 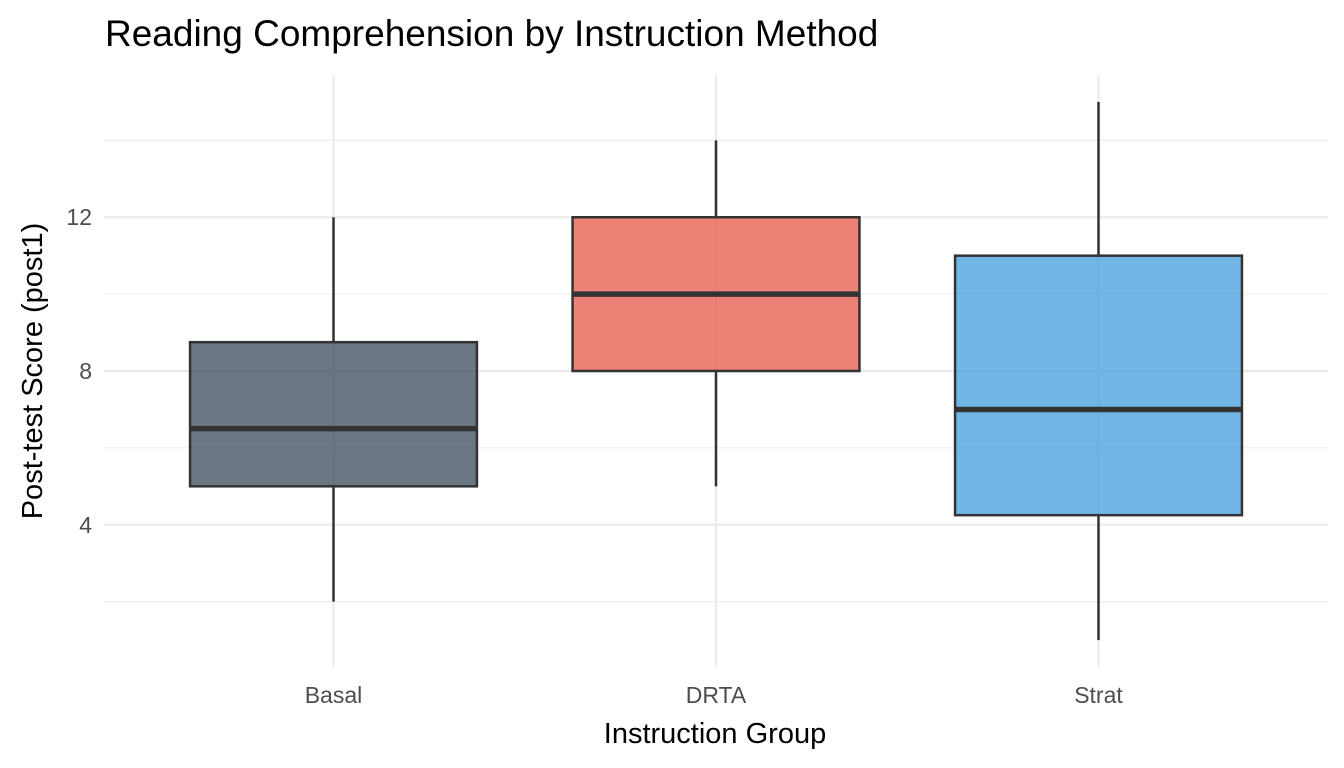 I want to click on y-tick-label: 12, so click(x=79, y=217).